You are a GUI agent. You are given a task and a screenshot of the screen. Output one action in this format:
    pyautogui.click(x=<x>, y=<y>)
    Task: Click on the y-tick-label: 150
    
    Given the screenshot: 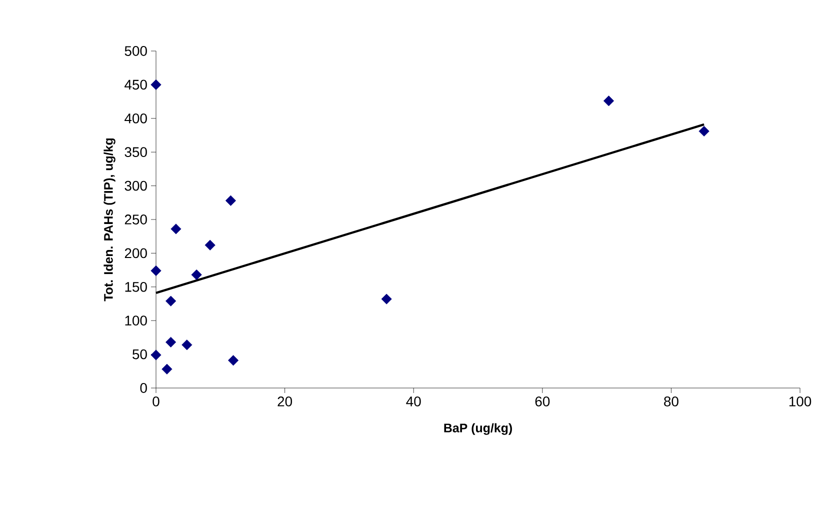 What is the action you would take?
    pyautogui.click(x=136, y=287)
    